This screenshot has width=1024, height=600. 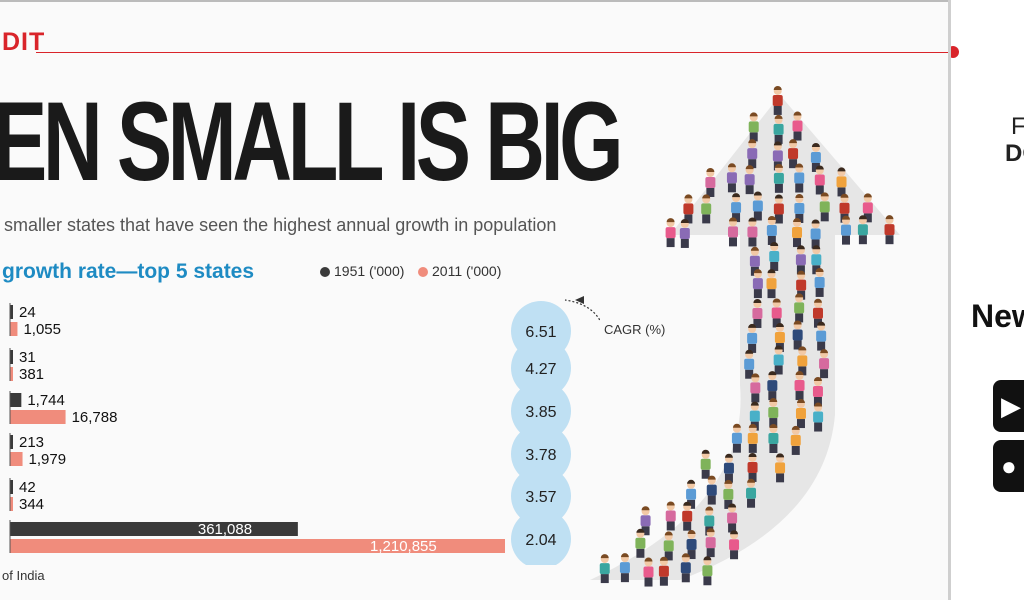 What do you see at coordinates (997, 316) in the screenshot?
I see `sidebar-text-3: New` at bounding box center [997, 316].